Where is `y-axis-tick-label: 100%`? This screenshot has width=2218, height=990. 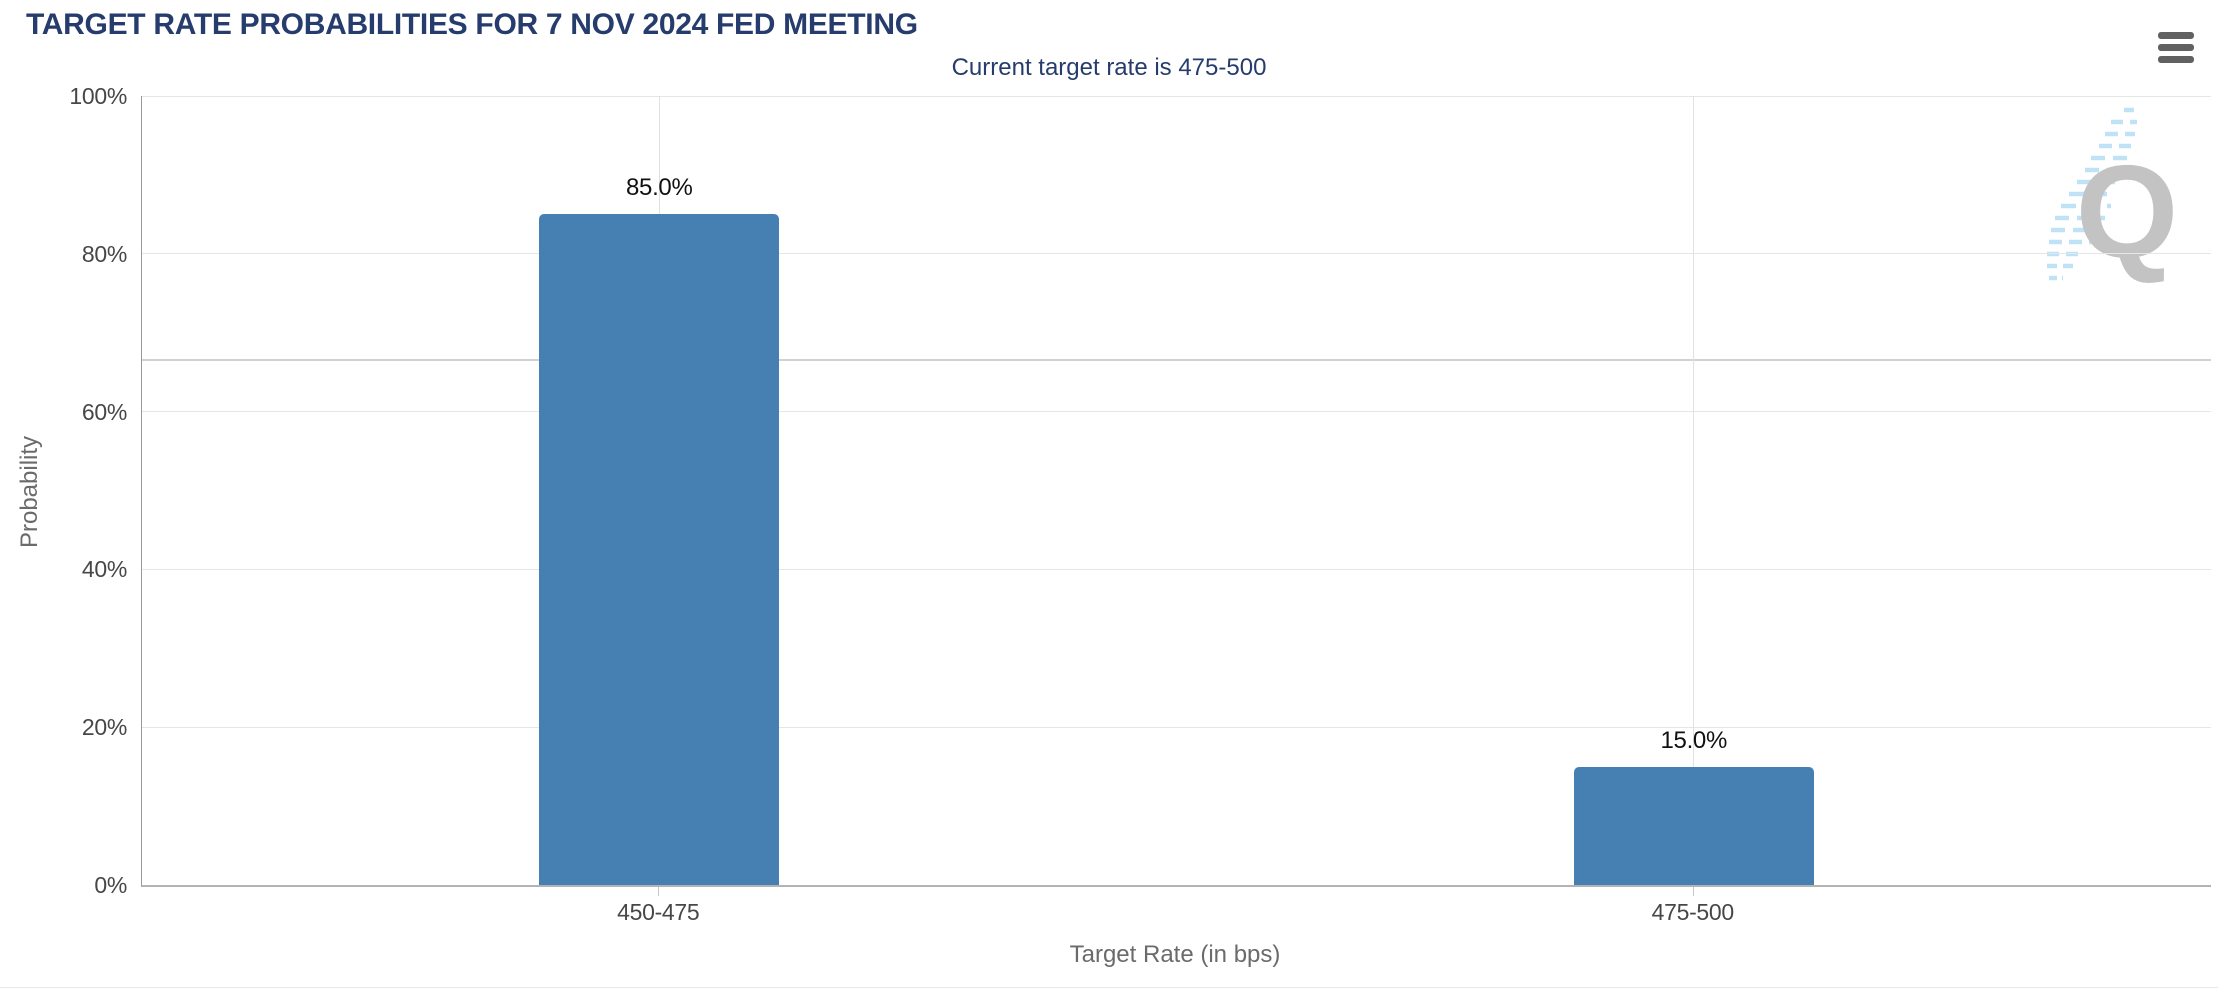 y-axis-tick-label: 100% is located at coordinates (98, 96).